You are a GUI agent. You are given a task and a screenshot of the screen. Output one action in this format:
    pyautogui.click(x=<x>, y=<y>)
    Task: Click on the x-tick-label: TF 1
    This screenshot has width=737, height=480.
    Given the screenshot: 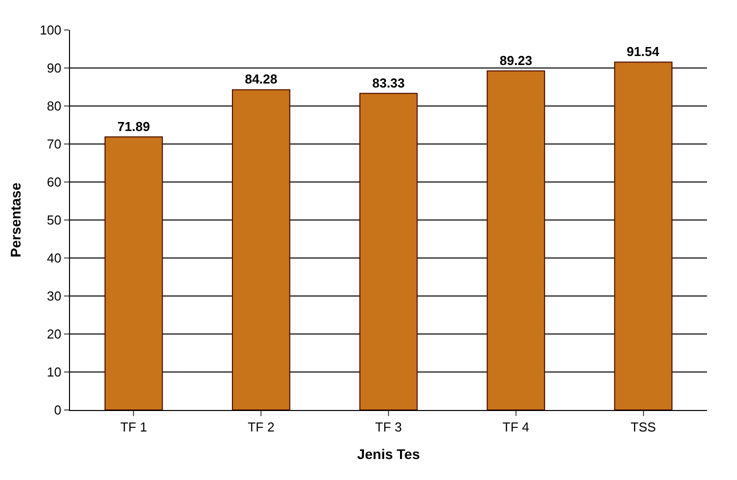 What is the action you would take?
    pyautogui.click(x=134, y=427)
    